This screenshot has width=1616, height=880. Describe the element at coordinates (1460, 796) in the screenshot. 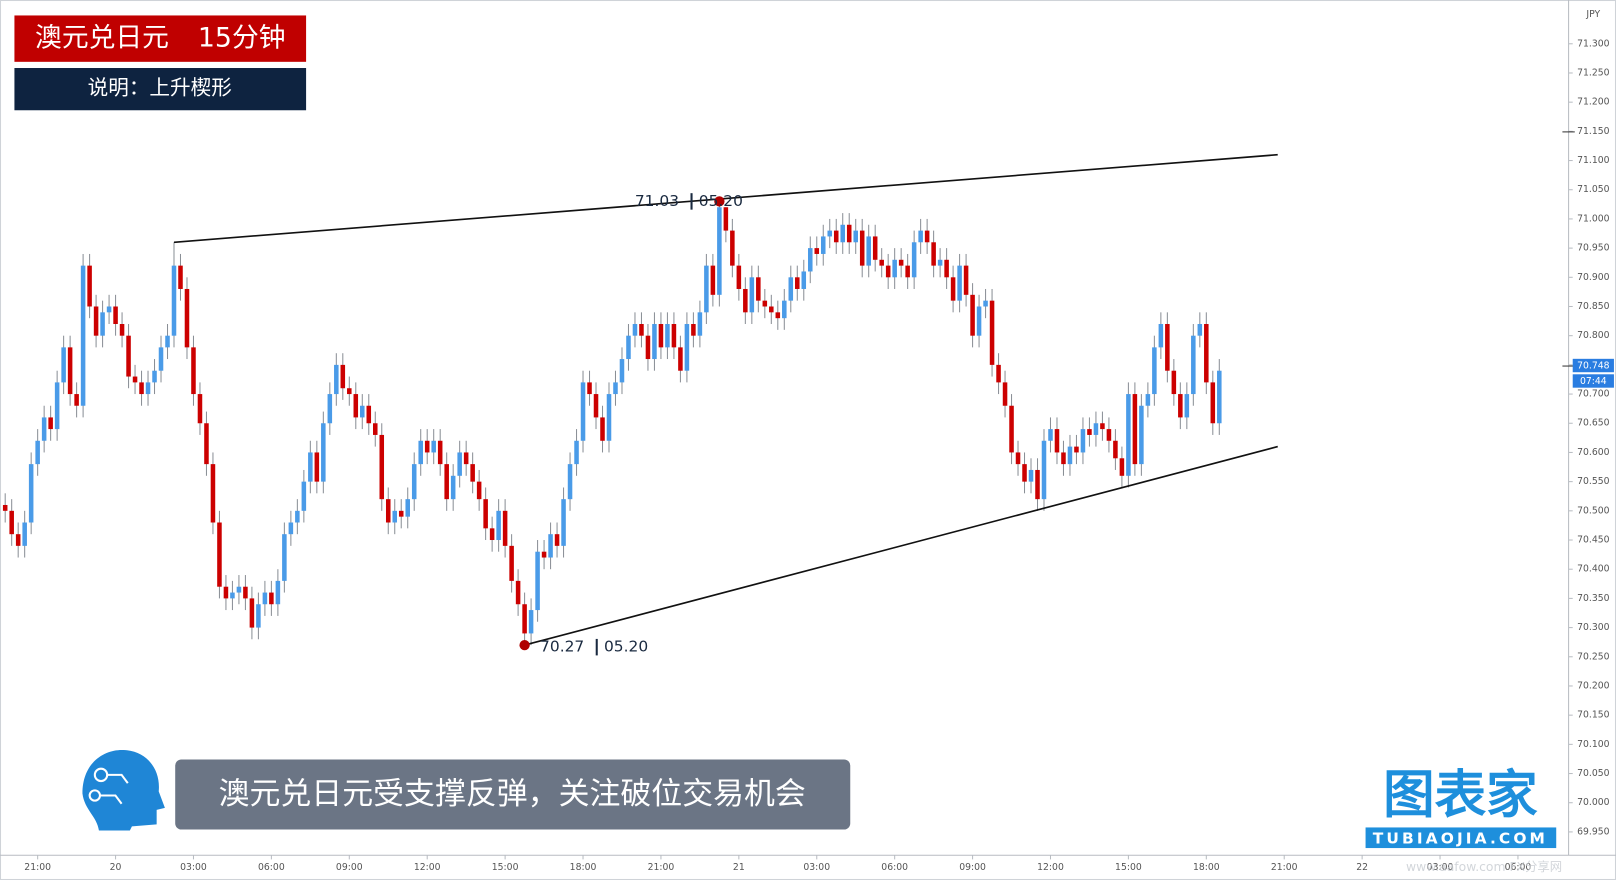

I see `brand: 图表家` at that location.